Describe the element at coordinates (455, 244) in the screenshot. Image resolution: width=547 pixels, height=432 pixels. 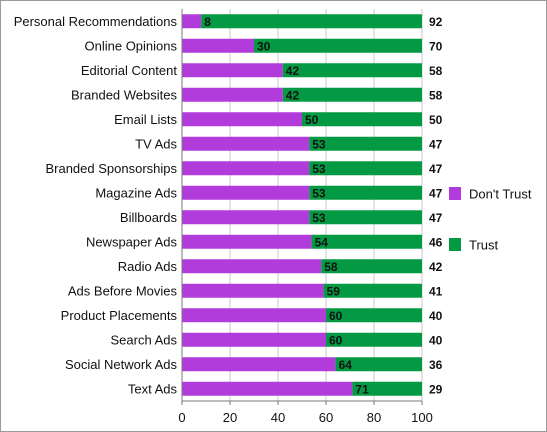
I see `legend-swatch-trust` at that location.